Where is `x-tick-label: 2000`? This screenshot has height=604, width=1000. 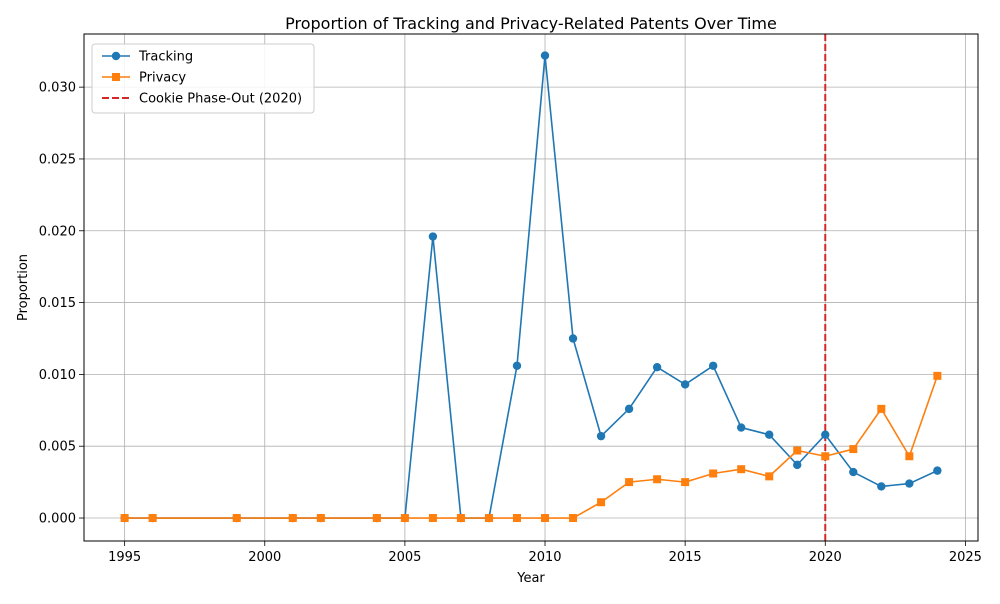 x-tick-label: 2000 is located at coordinates (264, 557).